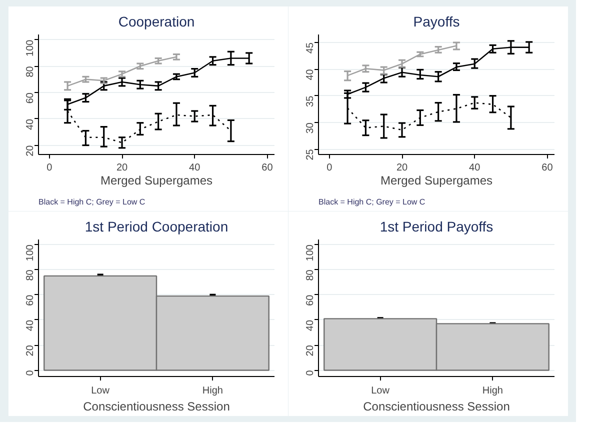  I want to click on y-tick-label: 45, so click(310, 48).